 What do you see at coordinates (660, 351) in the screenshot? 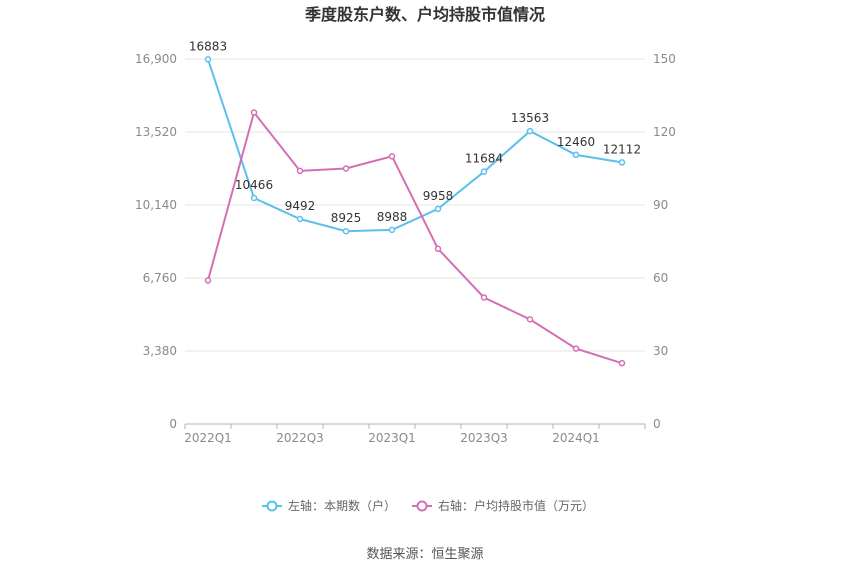
I see `y-right-tick-label: 30` at bounding box center [660, 351].